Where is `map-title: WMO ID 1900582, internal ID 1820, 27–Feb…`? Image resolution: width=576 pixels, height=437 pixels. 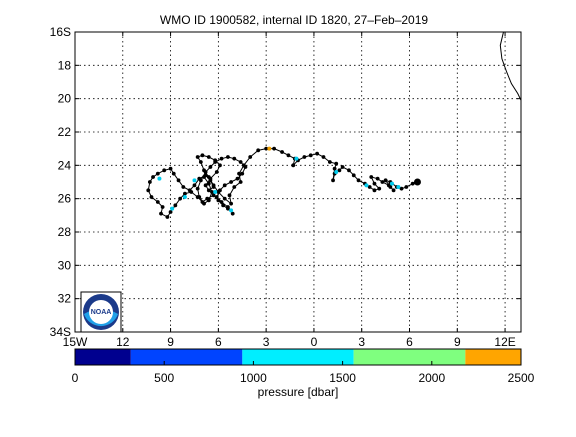 map-title: WMO ID 1900582, internal ID 1820, 27–Feb… is located at coordinates (294, 20).